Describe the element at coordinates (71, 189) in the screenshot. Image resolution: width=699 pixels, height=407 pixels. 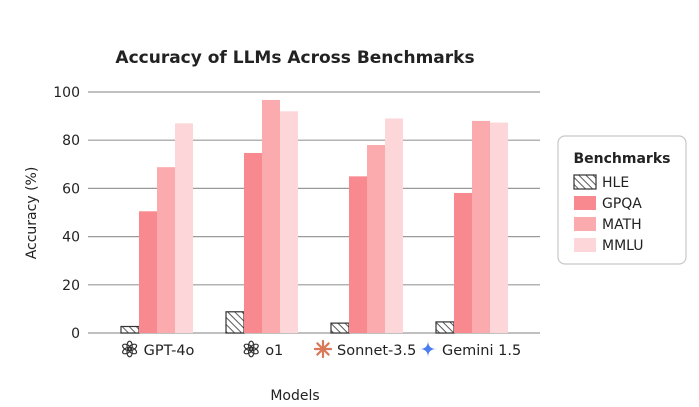
I see `y-tick-label: 60` at that location.